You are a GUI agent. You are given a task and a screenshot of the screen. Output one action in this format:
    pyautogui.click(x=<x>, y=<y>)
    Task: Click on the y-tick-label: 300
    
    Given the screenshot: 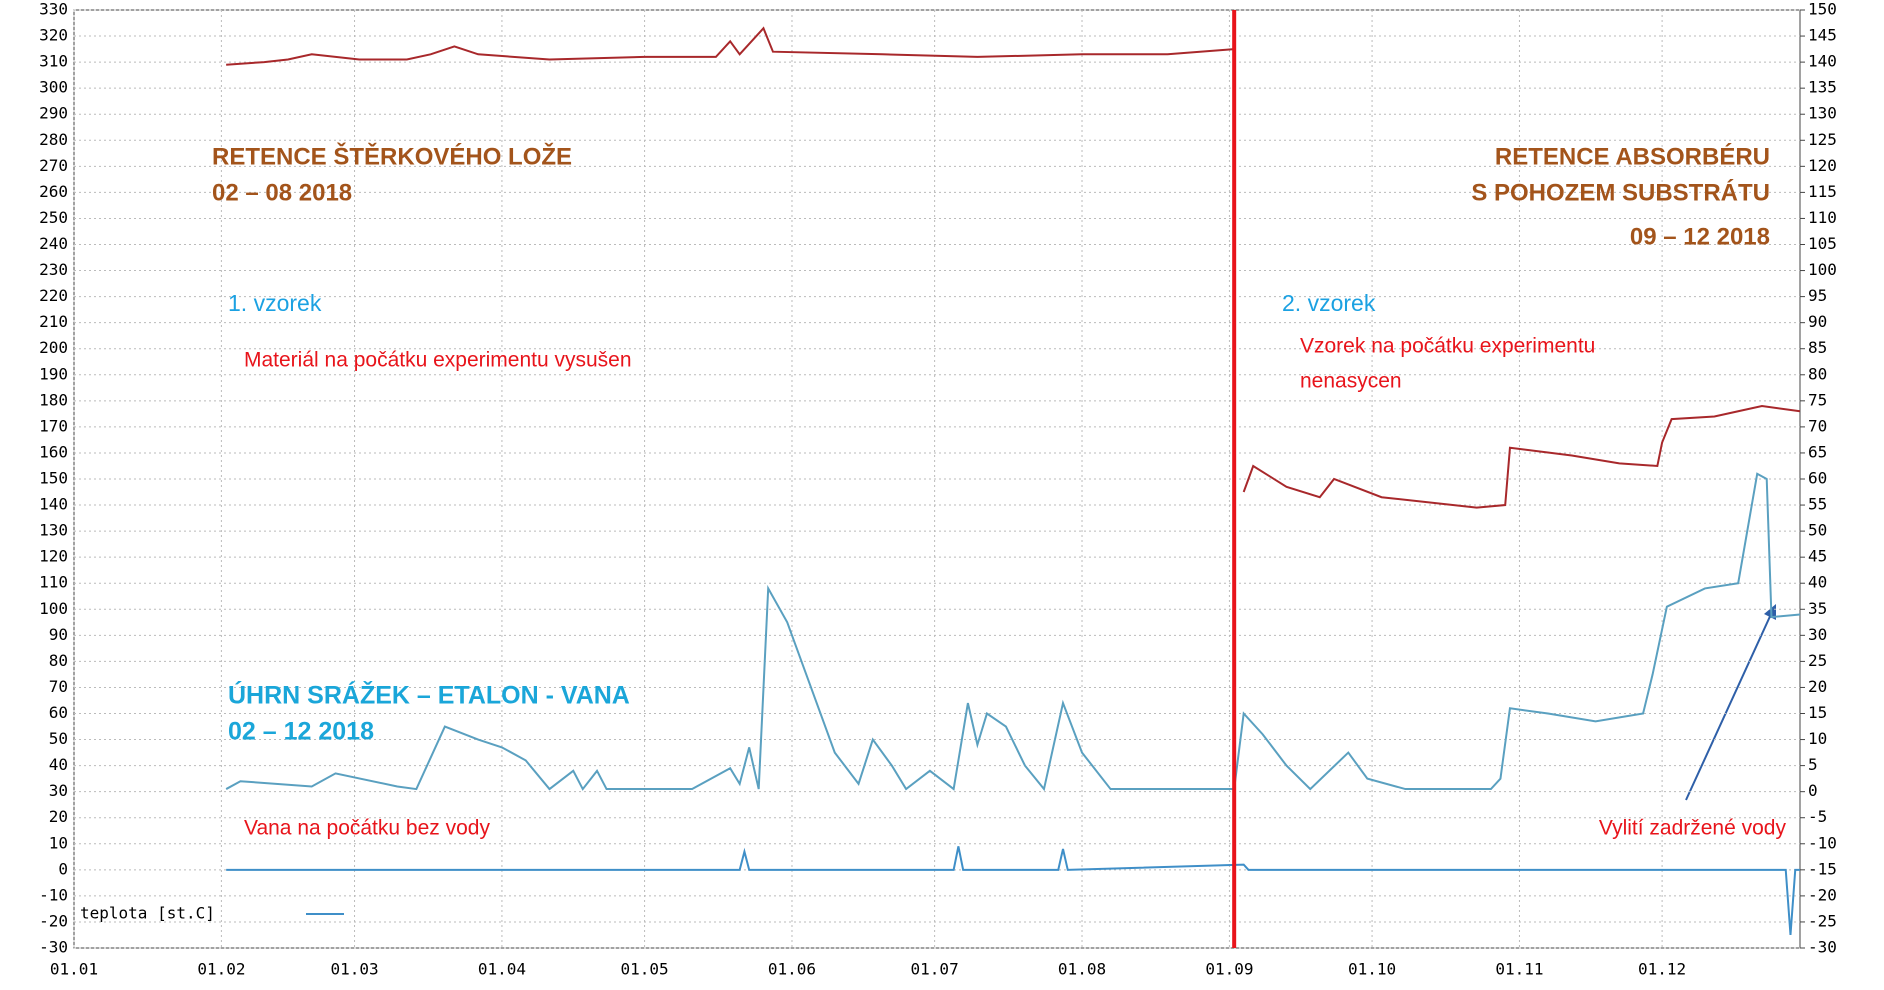 What is the action you would take?
    pyautogui.click(x=53, y=87)
    